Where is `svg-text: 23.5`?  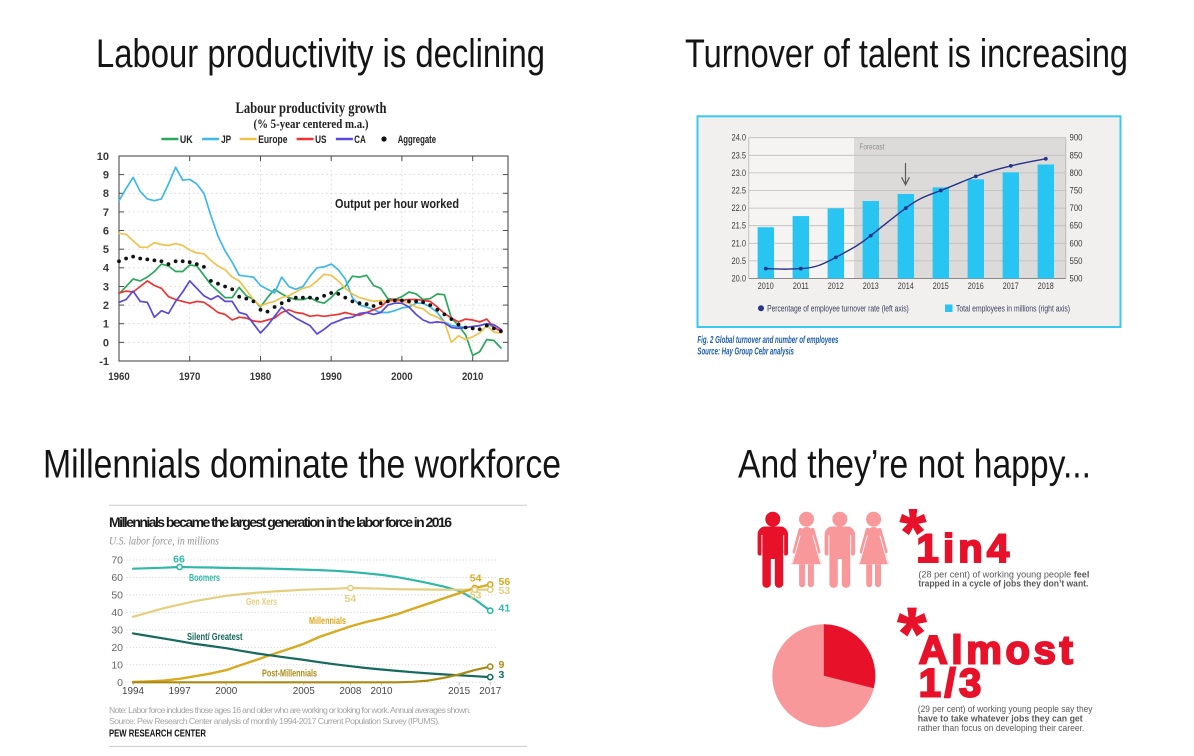 svg-text: 23.5 is located at coordinates (739, 155).